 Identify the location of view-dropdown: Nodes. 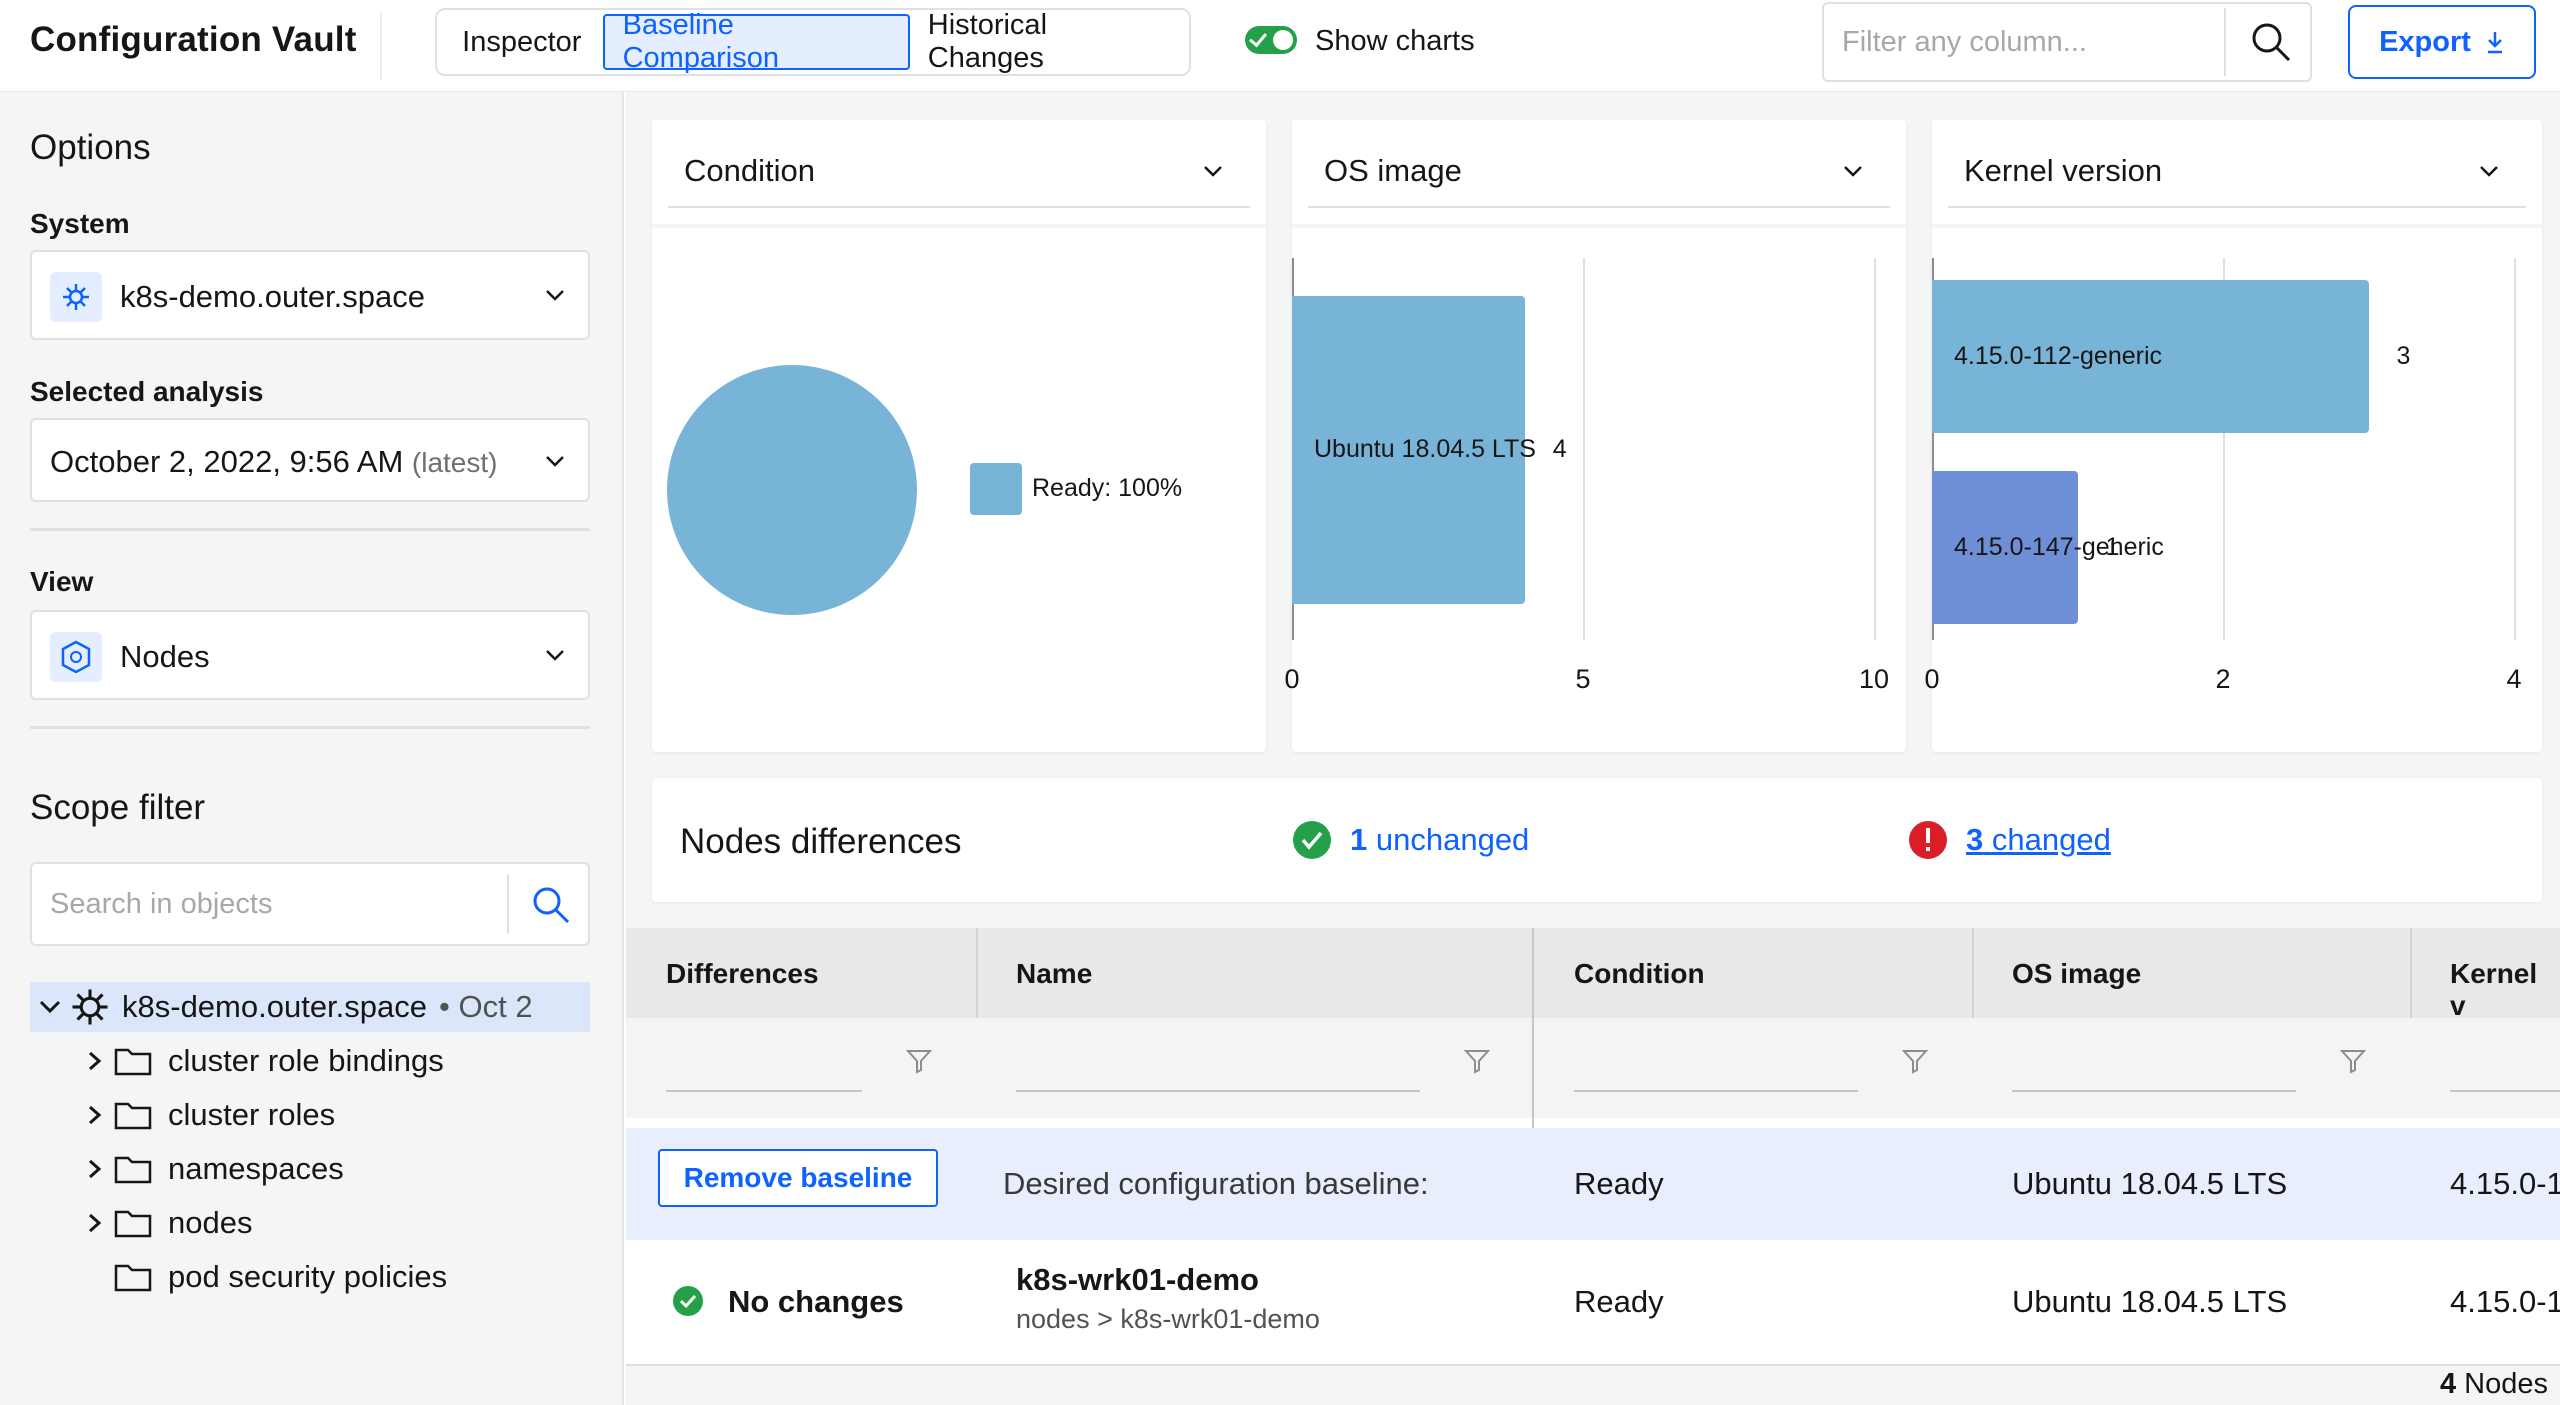
(310, 655).